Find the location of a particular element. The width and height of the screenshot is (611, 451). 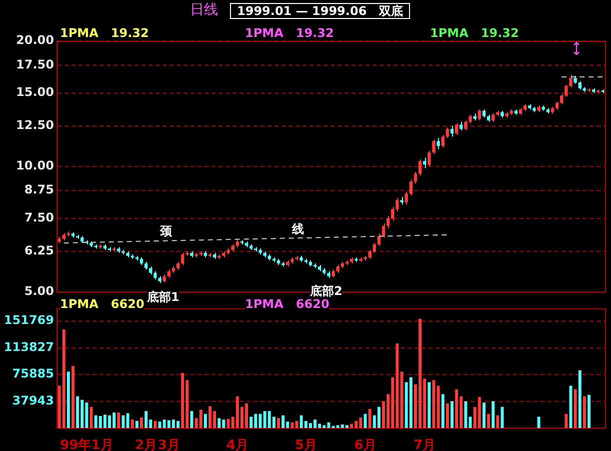

x-tick-label: 99年1月 is located at coordinates (87, 444).